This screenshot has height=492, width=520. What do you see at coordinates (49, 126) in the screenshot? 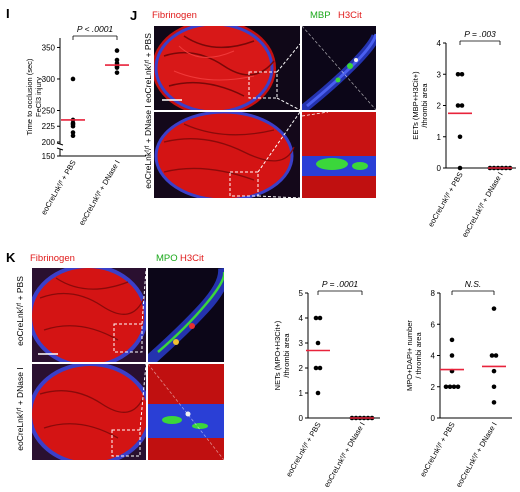
I see `y-tick-label: 225` at bounding box center [49, 126].